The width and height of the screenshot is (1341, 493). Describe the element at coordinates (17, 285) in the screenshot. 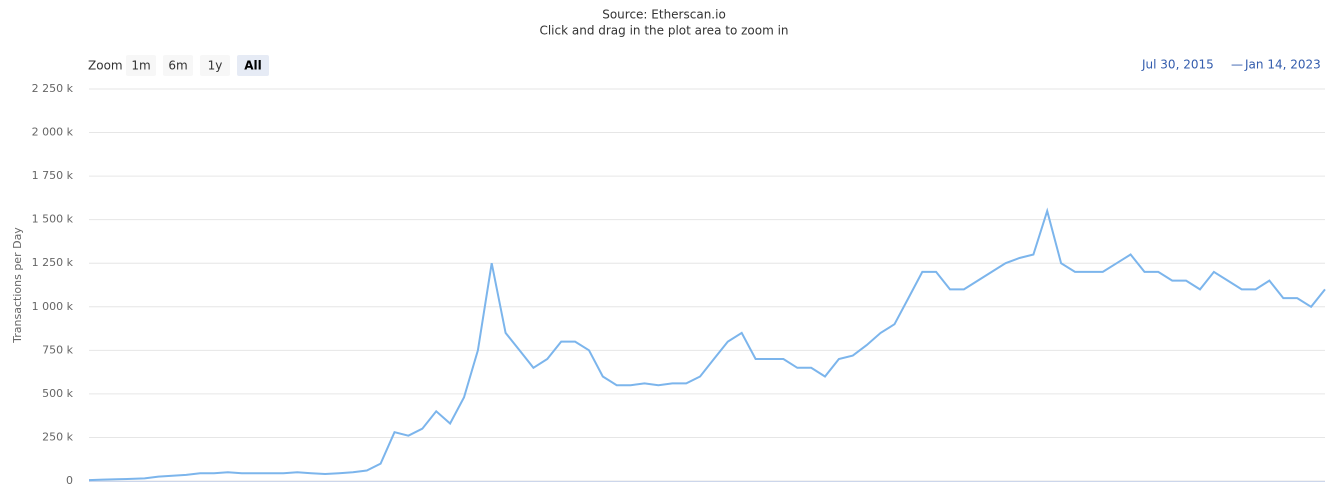

I see `y-axis-title: Transactions per Day` at that location.